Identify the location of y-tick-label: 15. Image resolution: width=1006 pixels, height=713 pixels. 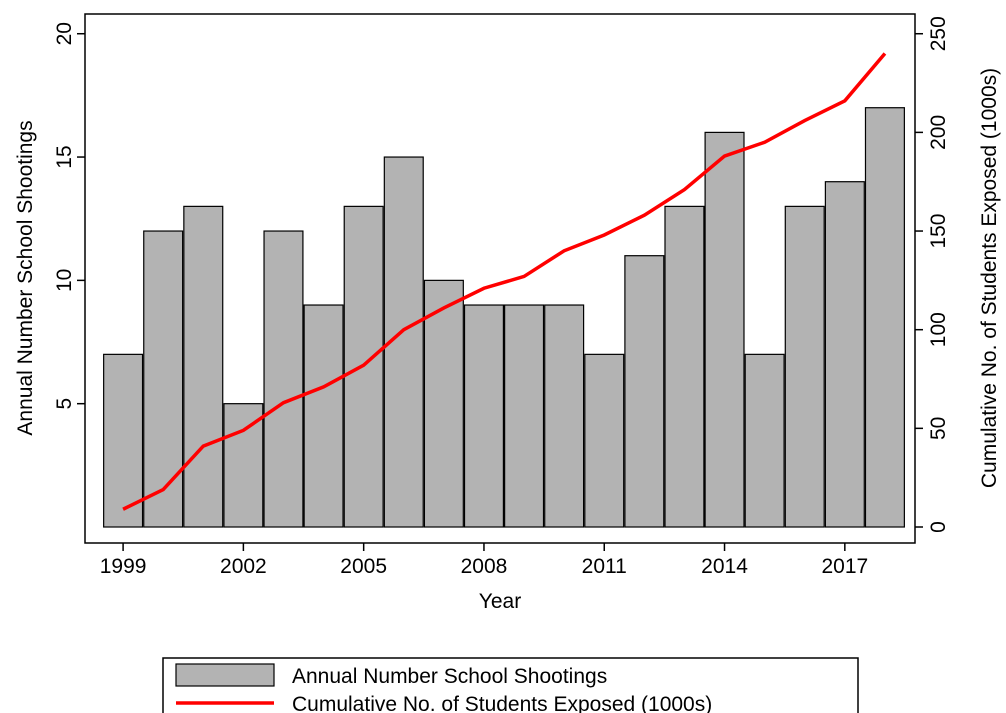
(64, 156).